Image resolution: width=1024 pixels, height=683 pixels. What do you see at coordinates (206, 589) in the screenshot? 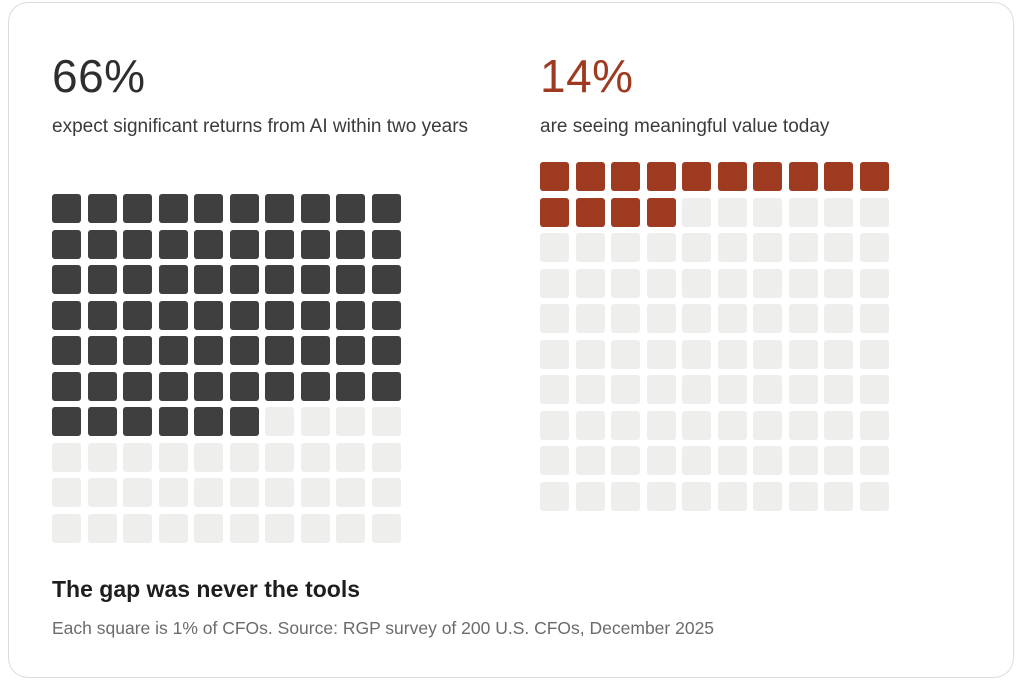
I see `chart-headline: The gap was never the tools` at bounding box center [206, 589].